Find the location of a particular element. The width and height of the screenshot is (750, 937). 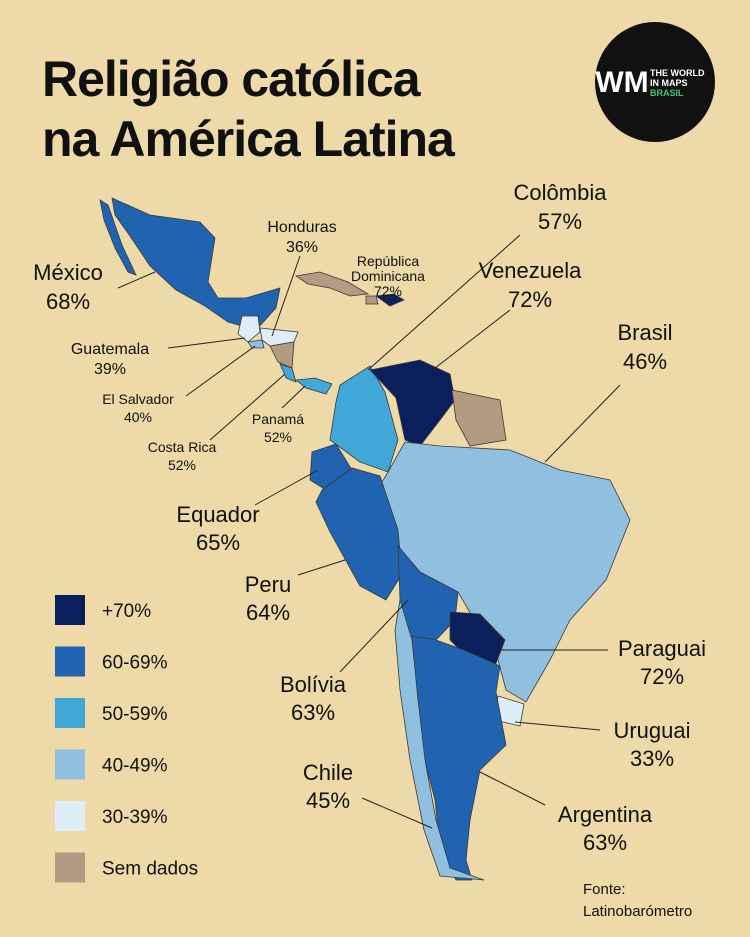

country-name: Honduras is located at coordinates (301, 227).